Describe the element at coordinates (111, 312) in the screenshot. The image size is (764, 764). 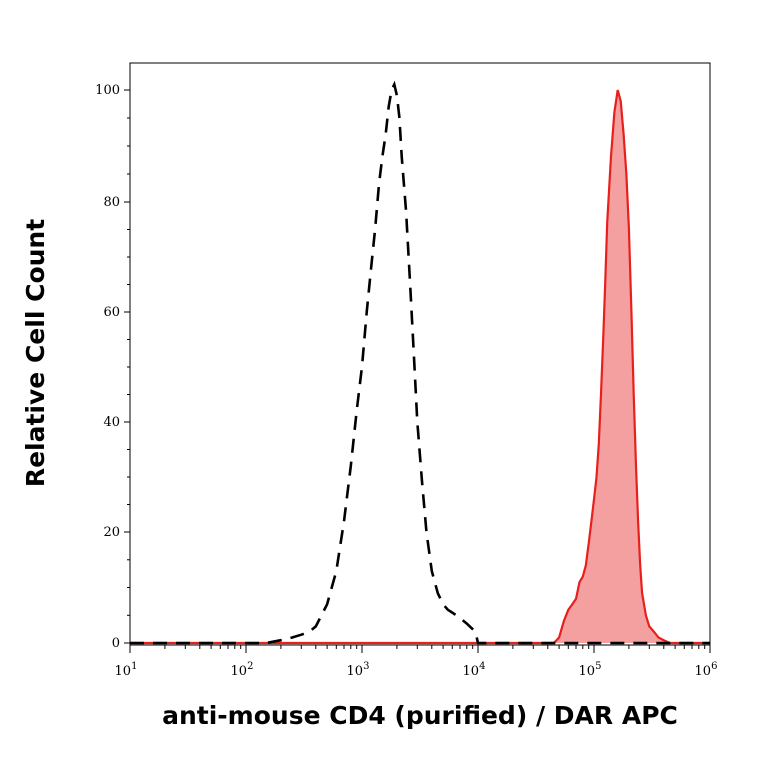
I see `y-tick-label: 60` at that location.